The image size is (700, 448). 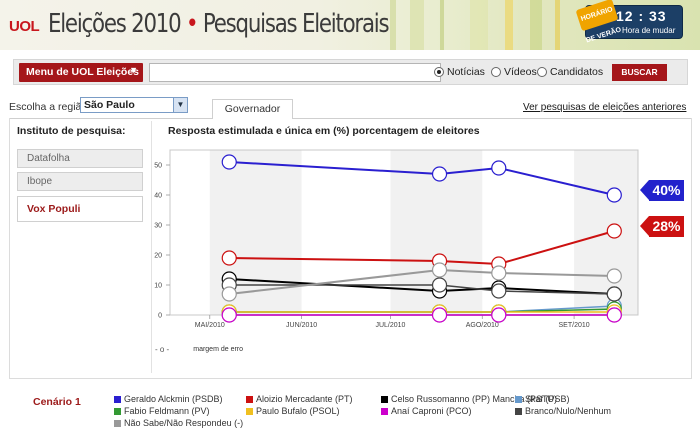 I want to click on region-label: Escolha a região, so click(x=48, y=107).